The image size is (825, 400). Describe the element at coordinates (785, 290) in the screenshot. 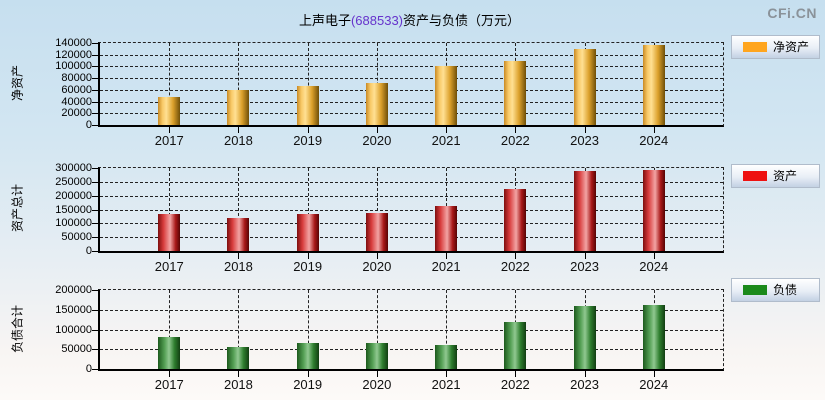

I see `legend-label-liabilities: 负债` at that location.